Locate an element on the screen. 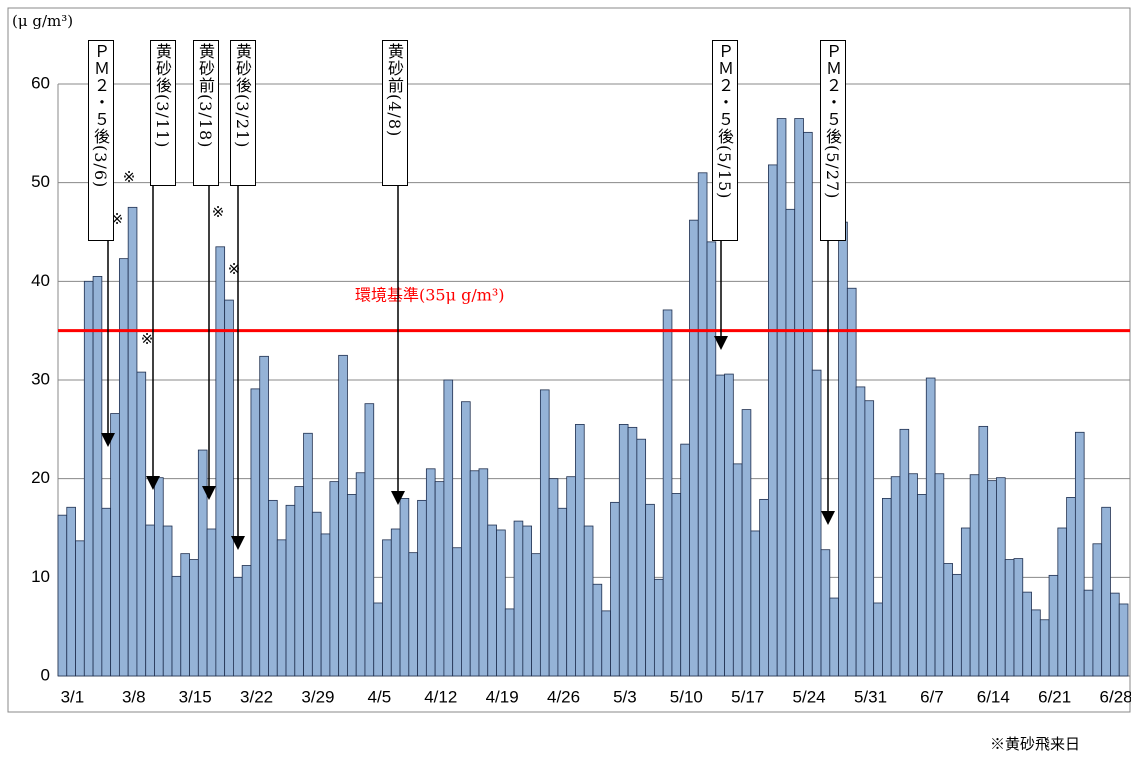  y-tick-label: 30 is located at coordinates (40, 378).